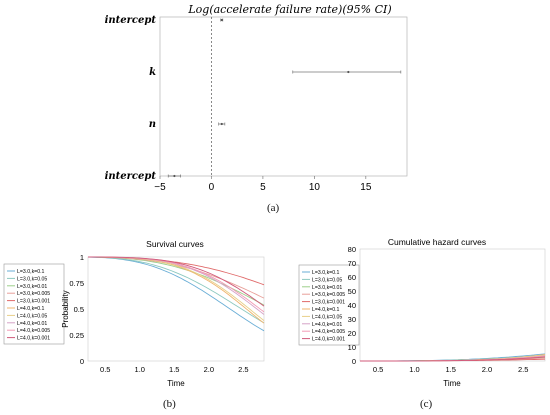 This screenshot has width=550, height=415. I want to click on y-tick-label: 60, so click(352, 277).